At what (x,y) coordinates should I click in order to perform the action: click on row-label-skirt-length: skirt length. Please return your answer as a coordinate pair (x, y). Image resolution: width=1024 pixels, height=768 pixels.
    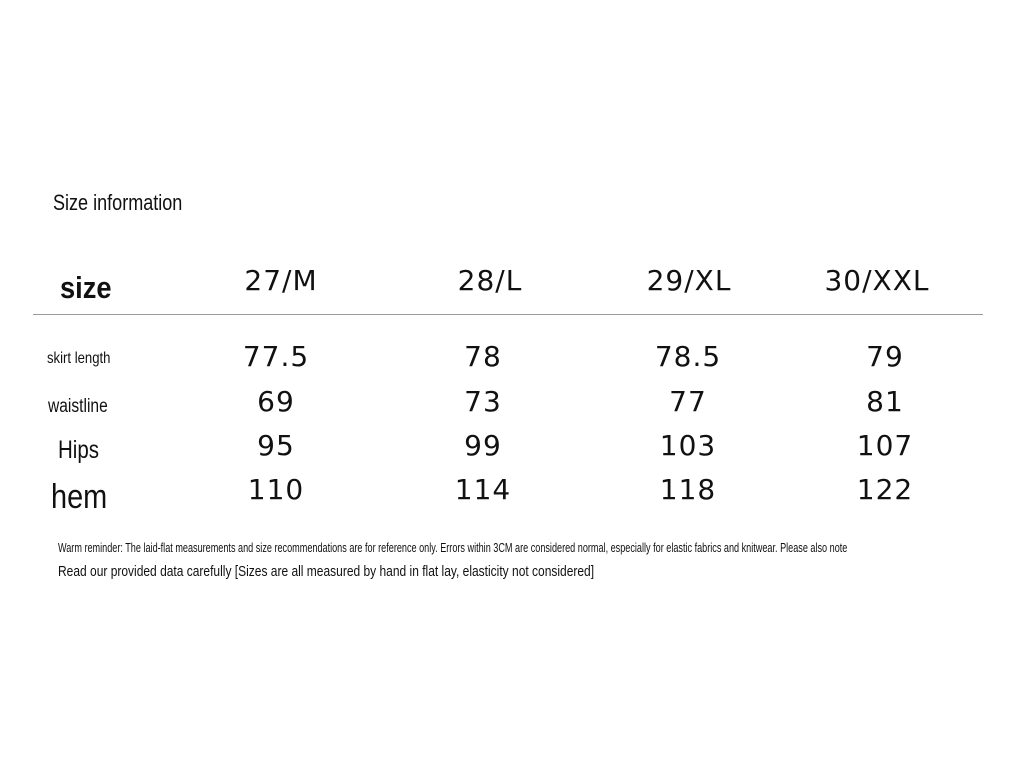
    Looking at the image, I should click on (79, 358).